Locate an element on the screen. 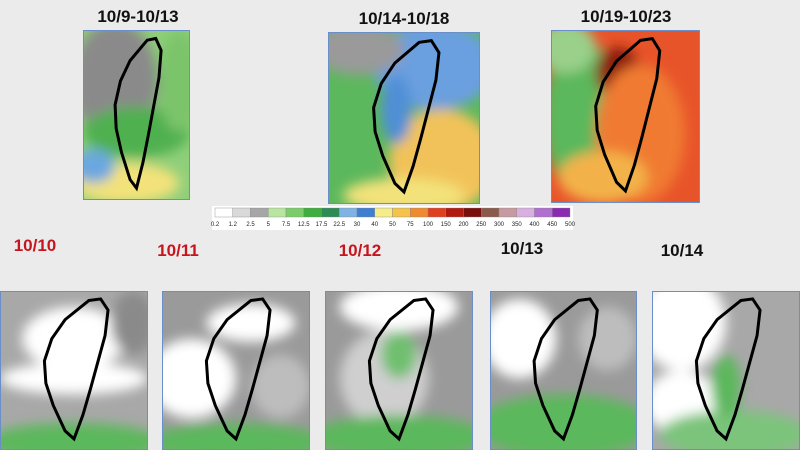 The height and width of the screenshot is (450, 800). colorbar-label: 30 is located at coordinates (357, 225).